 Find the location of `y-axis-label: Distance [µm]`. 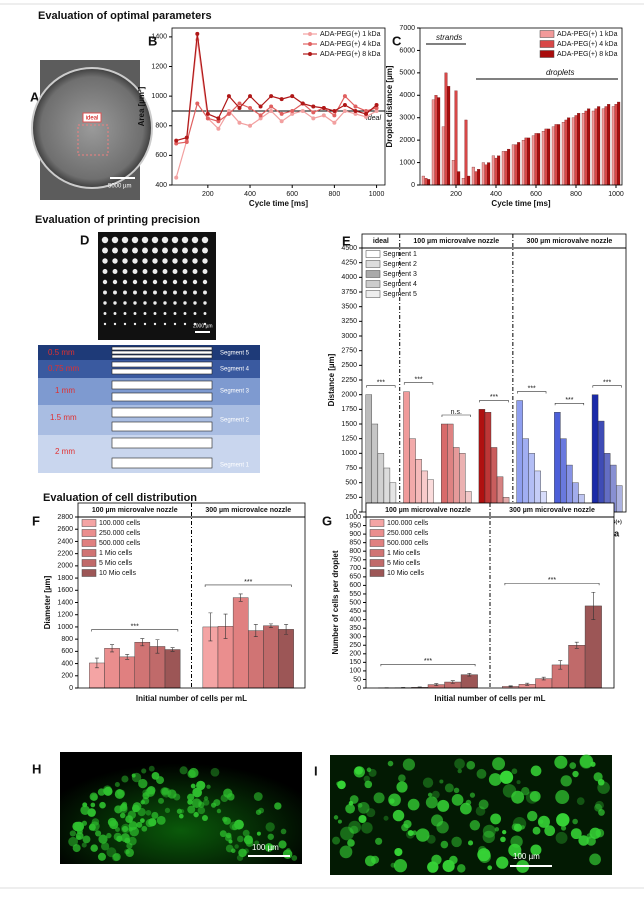

y-axis-label: Distance [µm] is located at coordinates (331, 379).